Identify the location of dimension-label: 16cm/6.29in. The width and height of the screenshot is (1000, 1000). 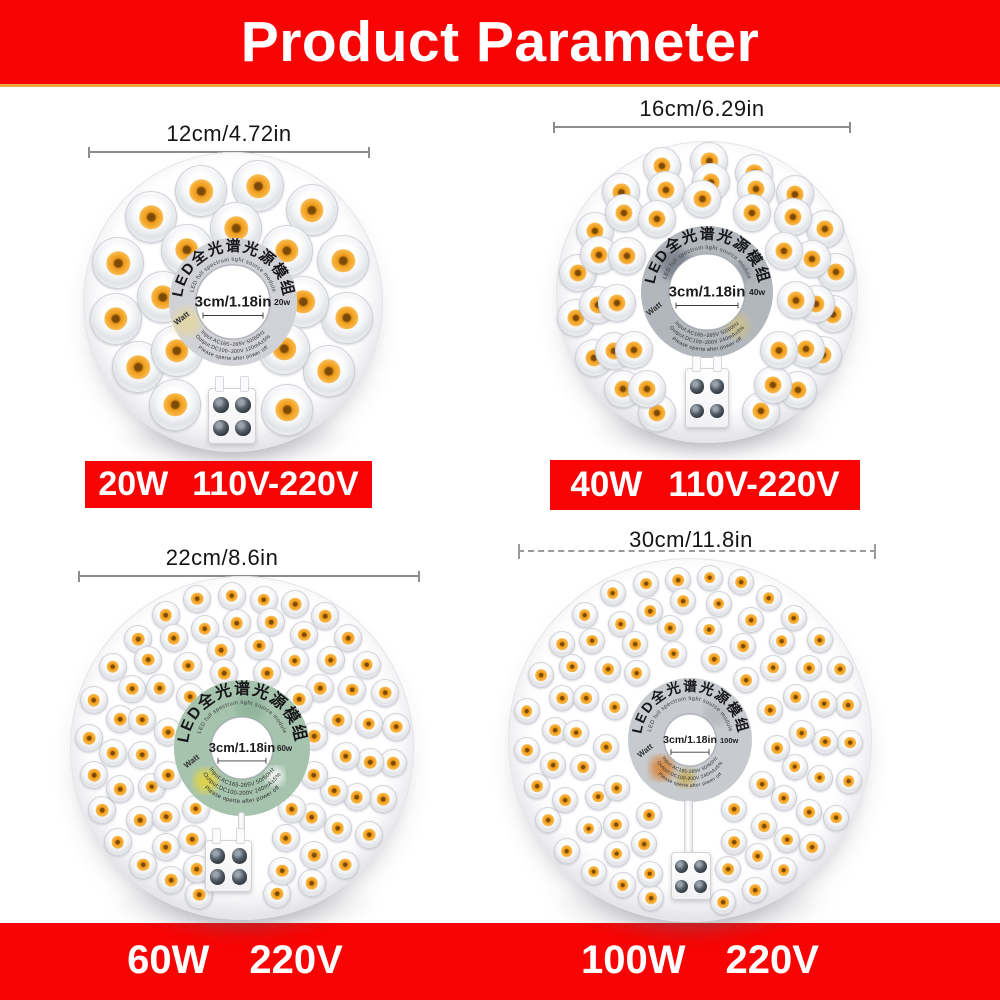
(702, 108).